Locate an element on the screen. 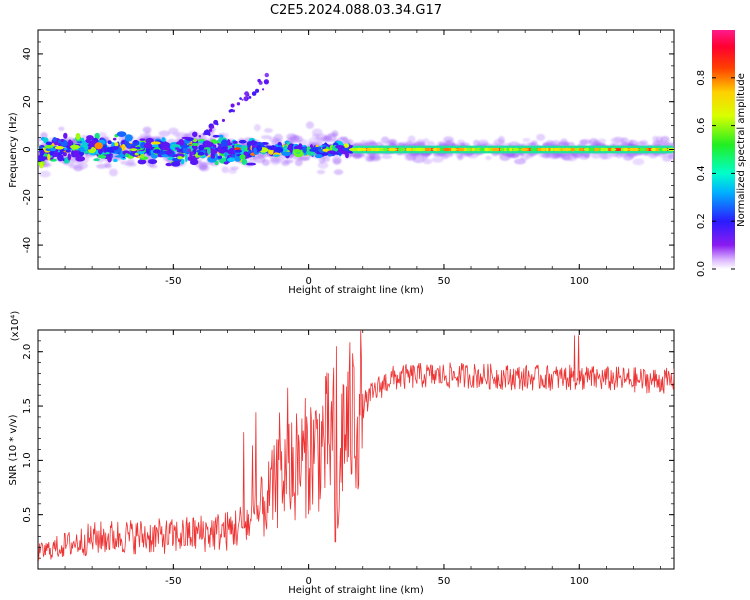 Image resolution: width=750 pixels, height=600 pixels. x-tick-label: 0 is located at coordinates (308, 281).